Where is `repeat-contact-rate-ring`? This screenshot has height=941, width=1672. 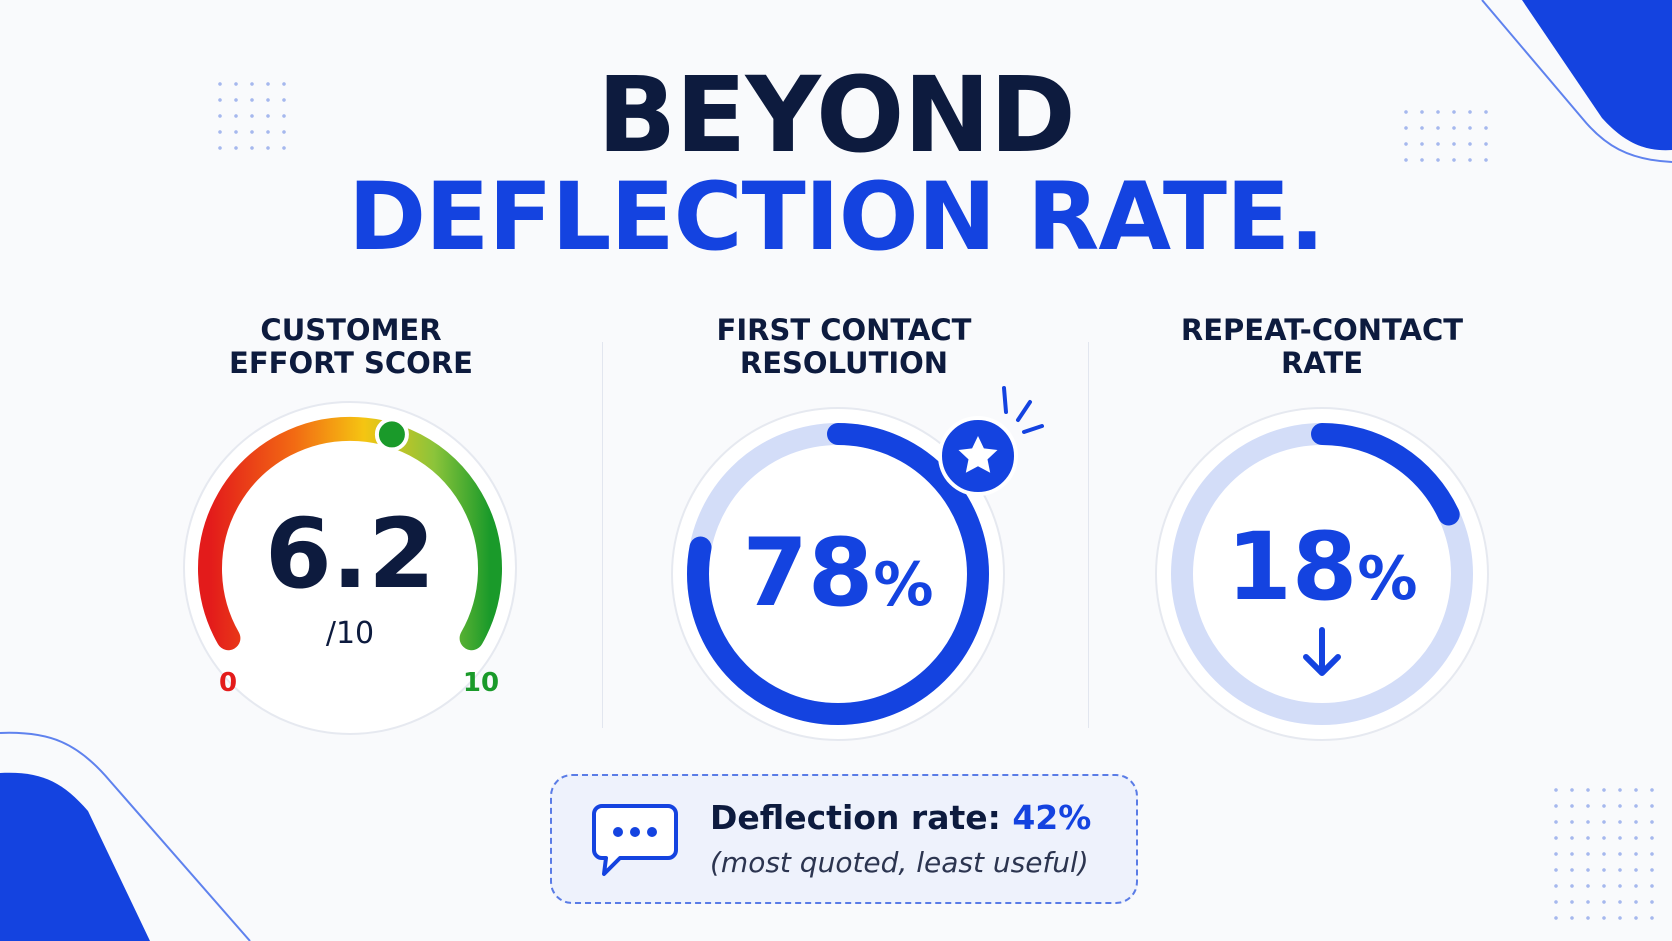 repeat-contact-rate-ring is located at coordinates (1322, 574).